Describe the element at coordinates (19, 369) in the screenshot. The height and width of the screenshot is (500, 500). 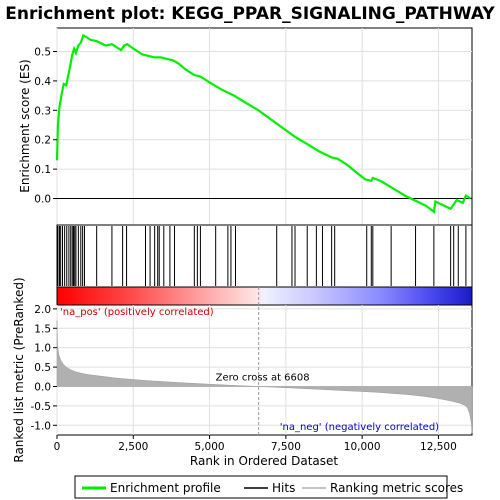
I see `metric-y-axis-label: Ranked list metric (PreRanked)` at that location.